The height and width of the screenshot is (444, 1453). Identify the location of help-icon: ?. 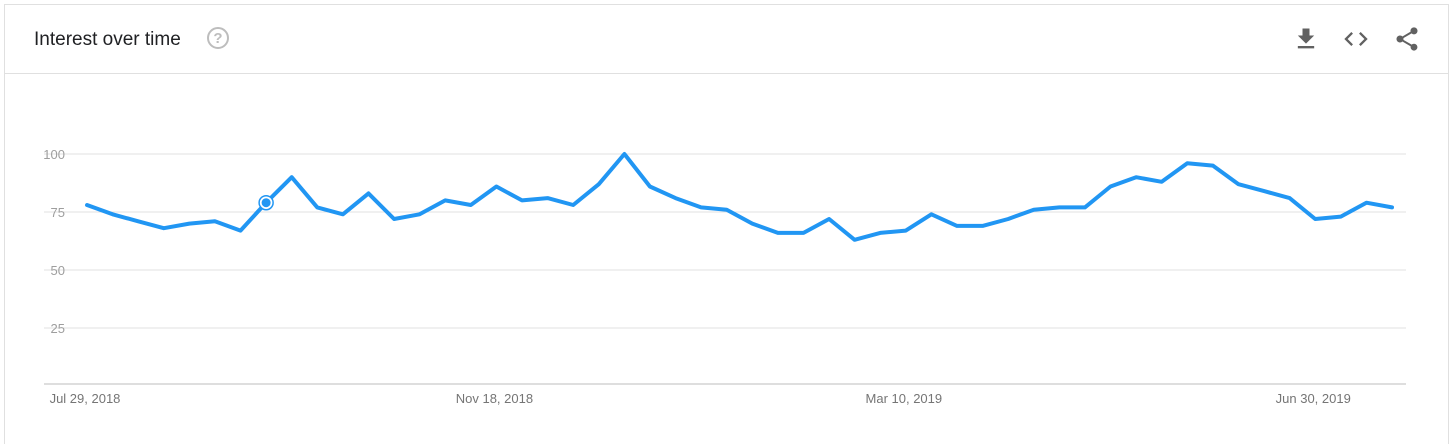
(218, 38).